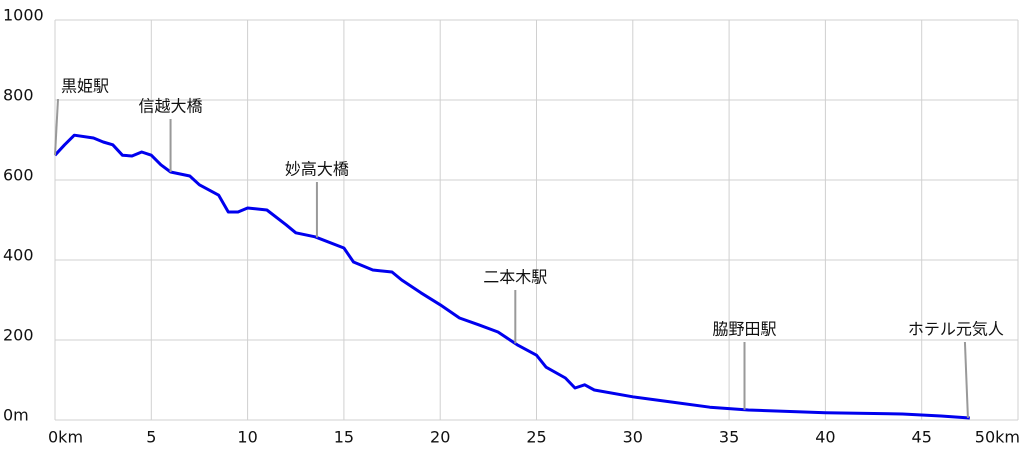 The image size is (1024, 455). I want to click on annotation-label: ホテル元気人, so click(956, 329).